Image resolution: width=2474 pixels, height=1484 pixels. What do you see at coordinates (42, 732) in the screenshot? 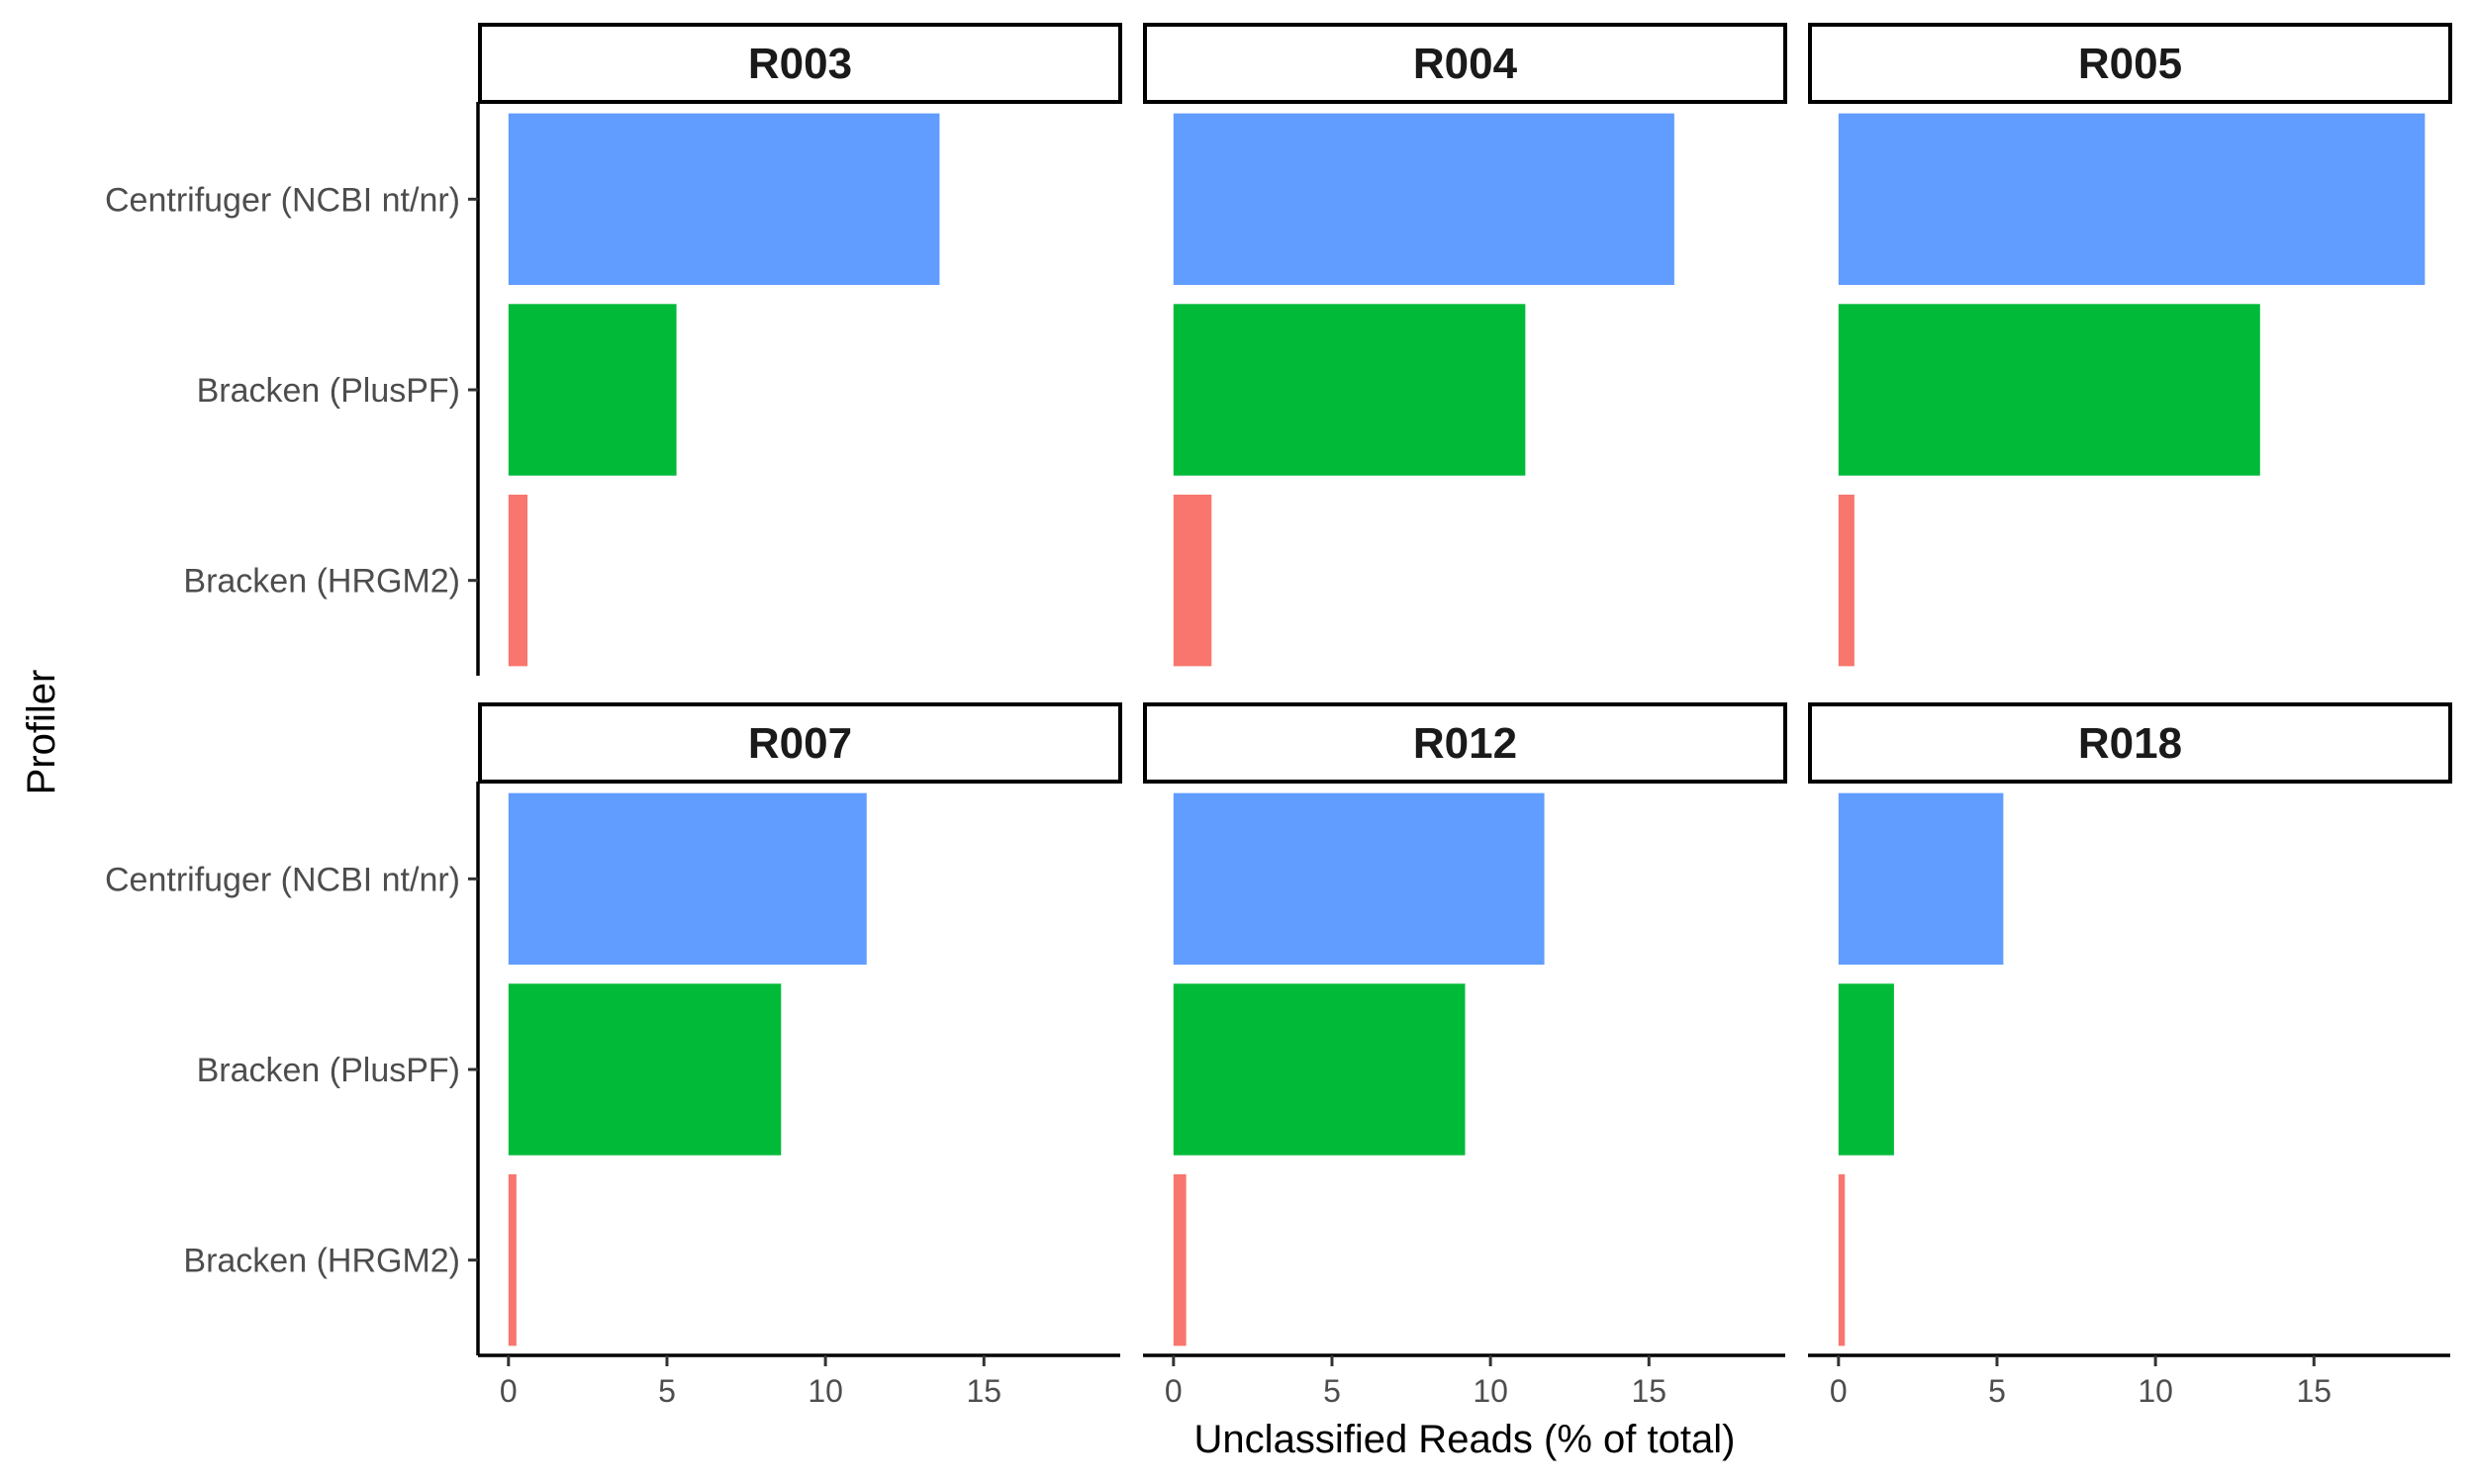
I see `y-axis-title: Profiler` at bounding box center [42, 732].